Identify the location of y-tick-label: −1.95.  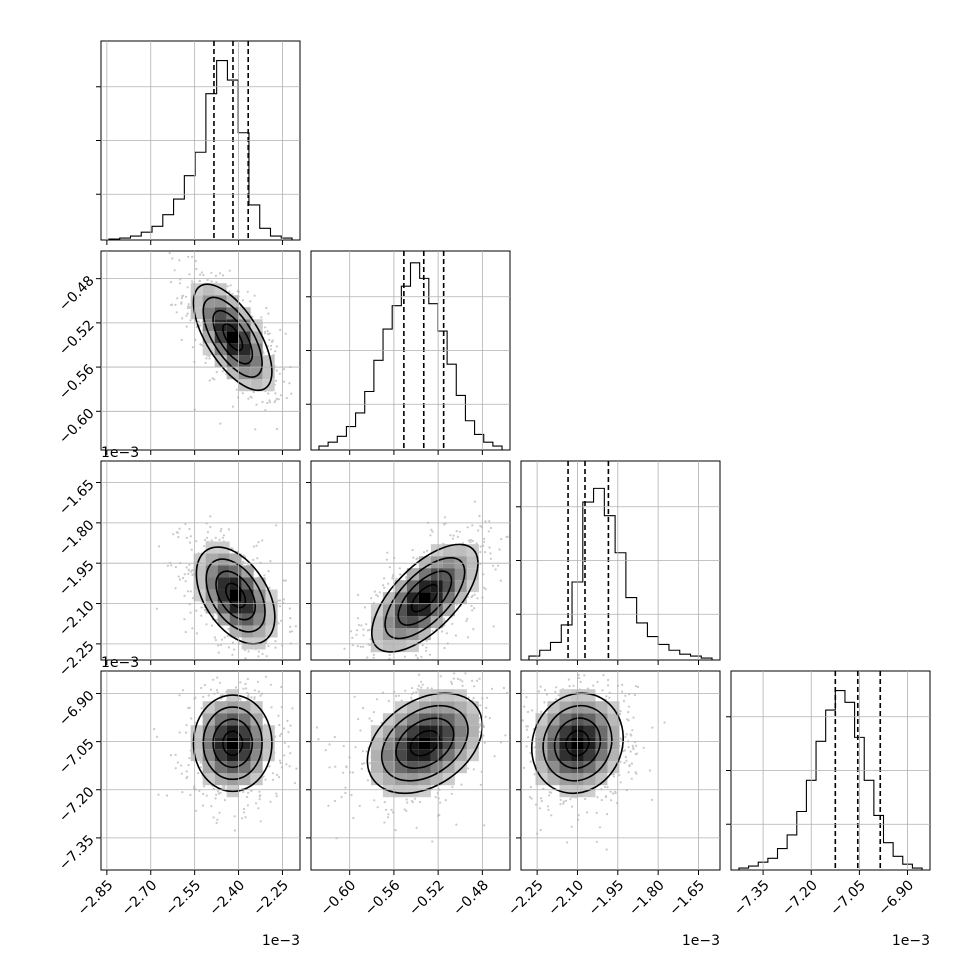
(77, 579).